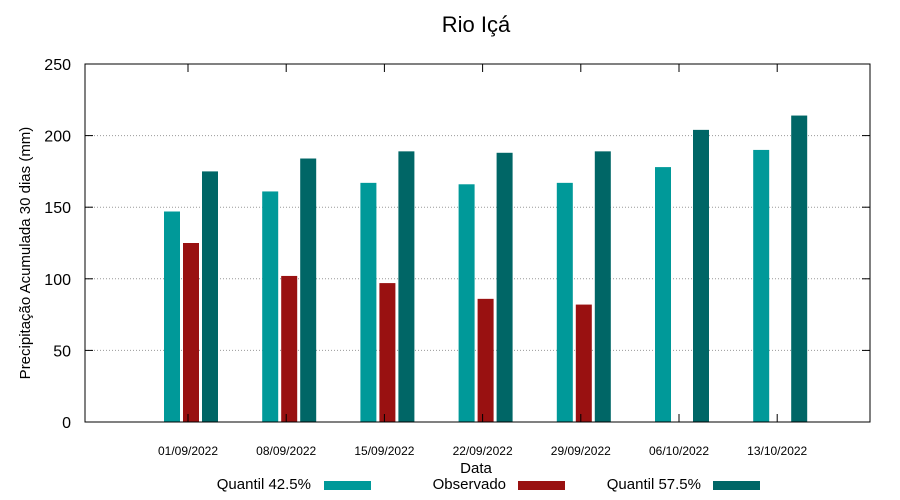 The height and width of the screenshot is (500, 900). I want to click on x-tick-label: 22/09/2022, so click(483, 451).